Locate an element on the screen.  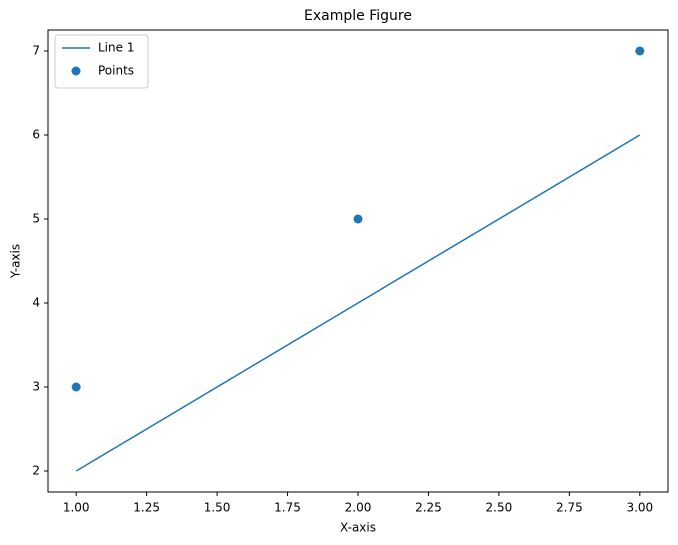
chart-title: Example Figure is located at coordinates (358, 16).